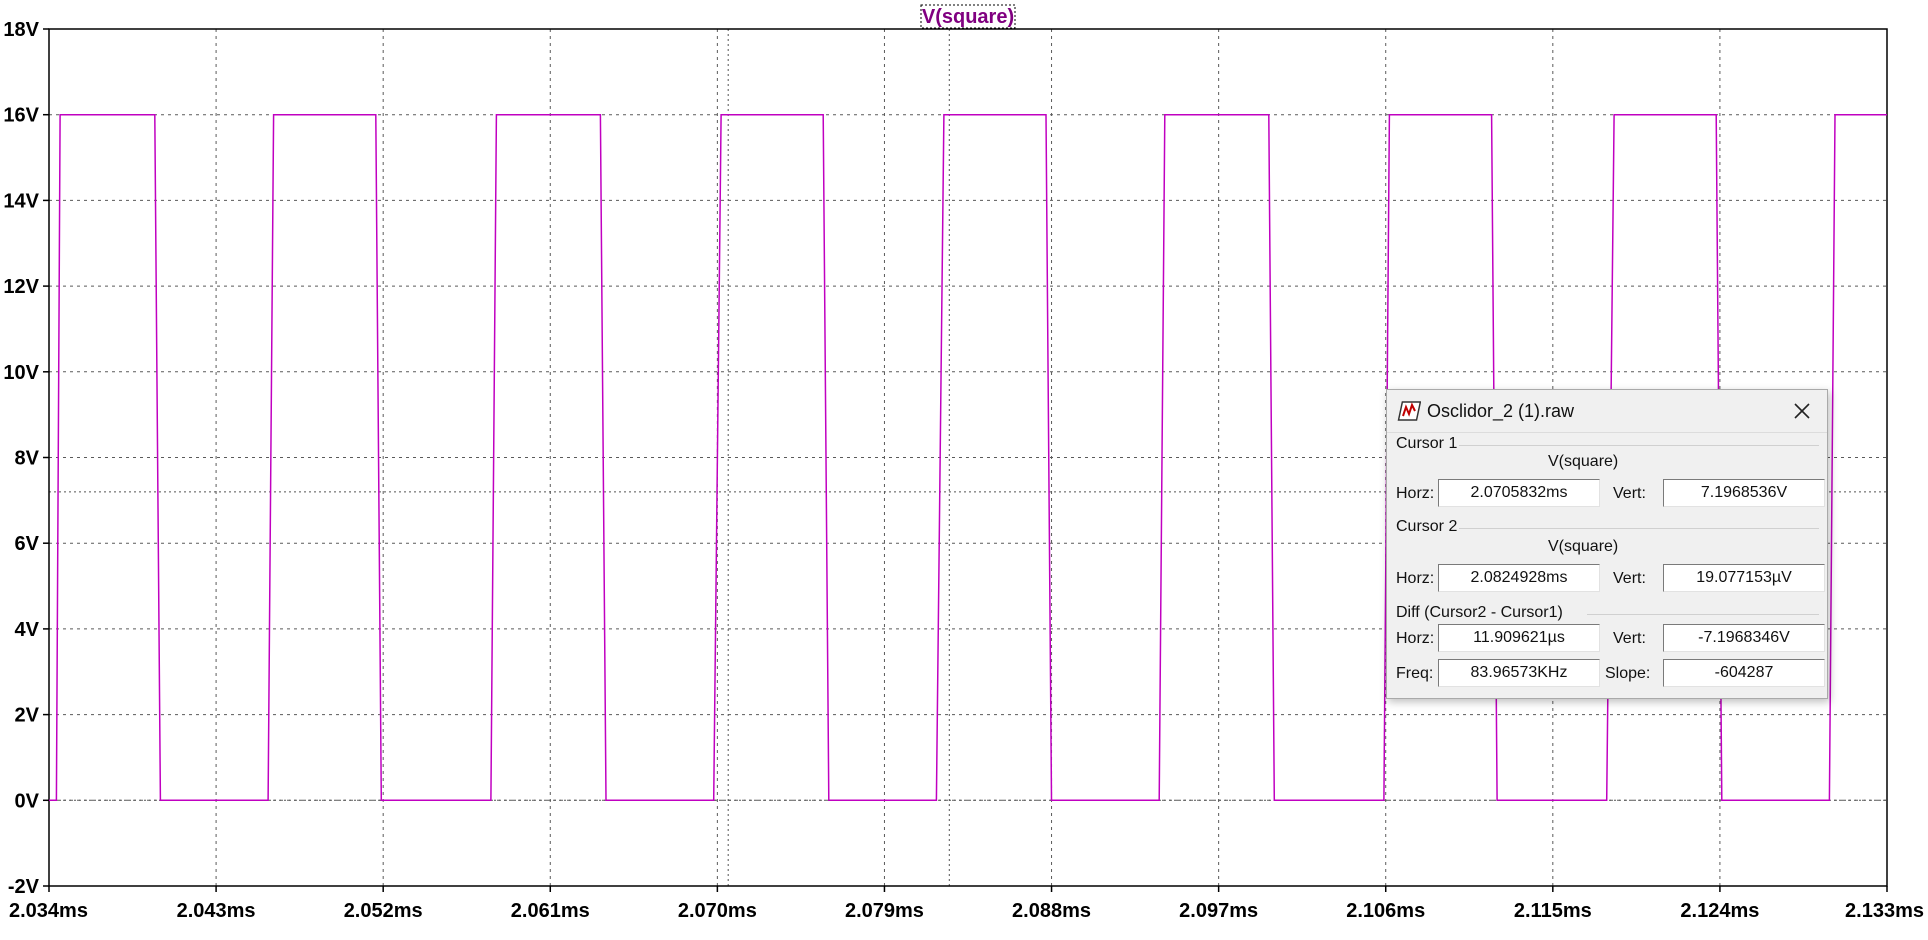  Describe the element at coordinates (48, 911) in the screenshot. I see `x-tick-label: 2.034ms` at that location.